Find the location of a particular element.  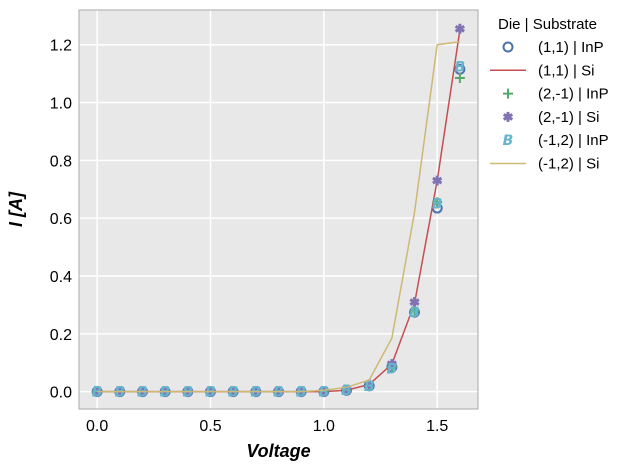

legend-item: (2,-1) | Si is located at coordinates (550, 117).